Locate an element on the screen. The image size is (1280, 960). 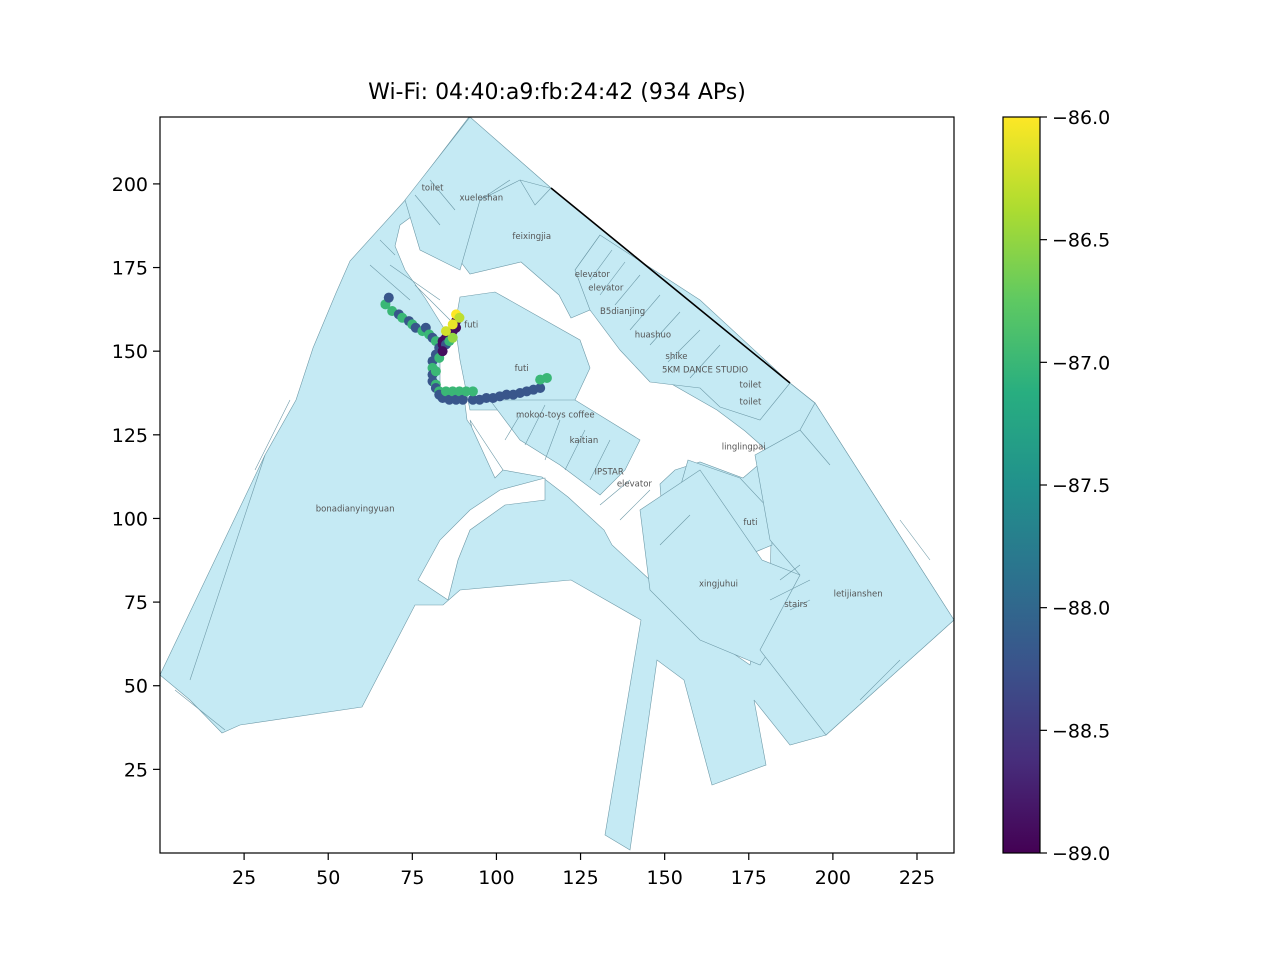
x-tick-label: 200 is located at coordinates (833, 878).